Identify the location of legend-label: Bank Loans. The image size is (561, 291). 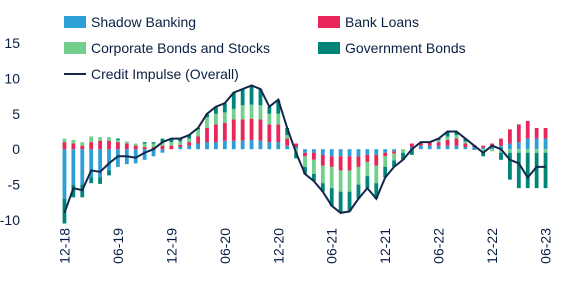
(382, 22).